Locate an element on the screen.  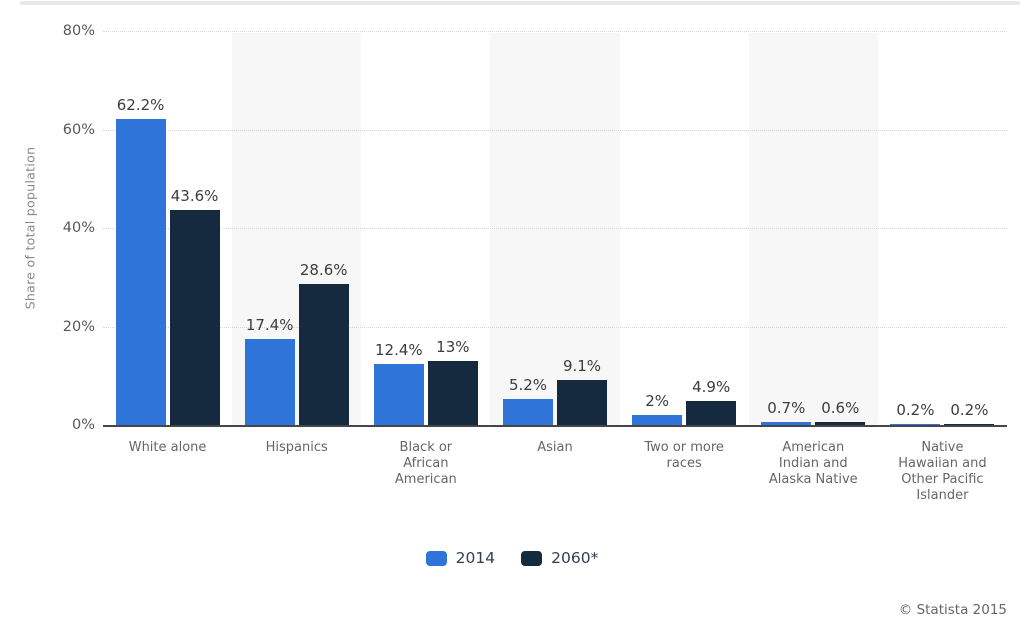
legend-swatch-2014 is located at coordinates (436, 558).